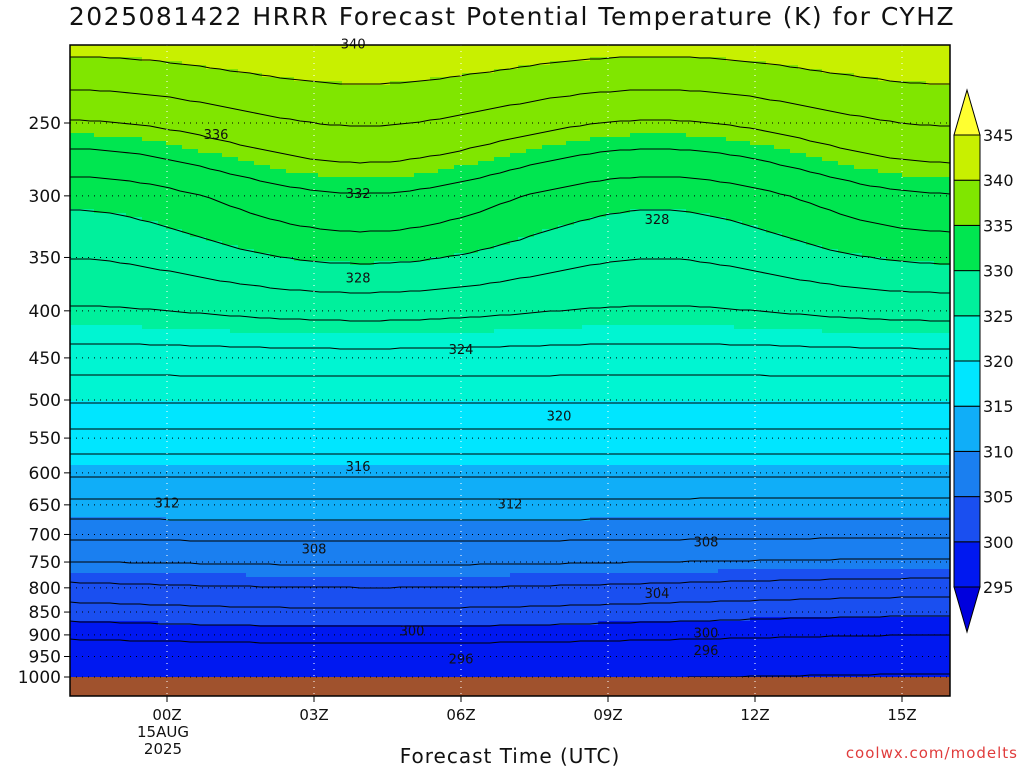 The width and height of the screenshot is (1024, 768). Describe the element at coordinates (510, 686) in the screenshot. I see `terrain-band` at that location.